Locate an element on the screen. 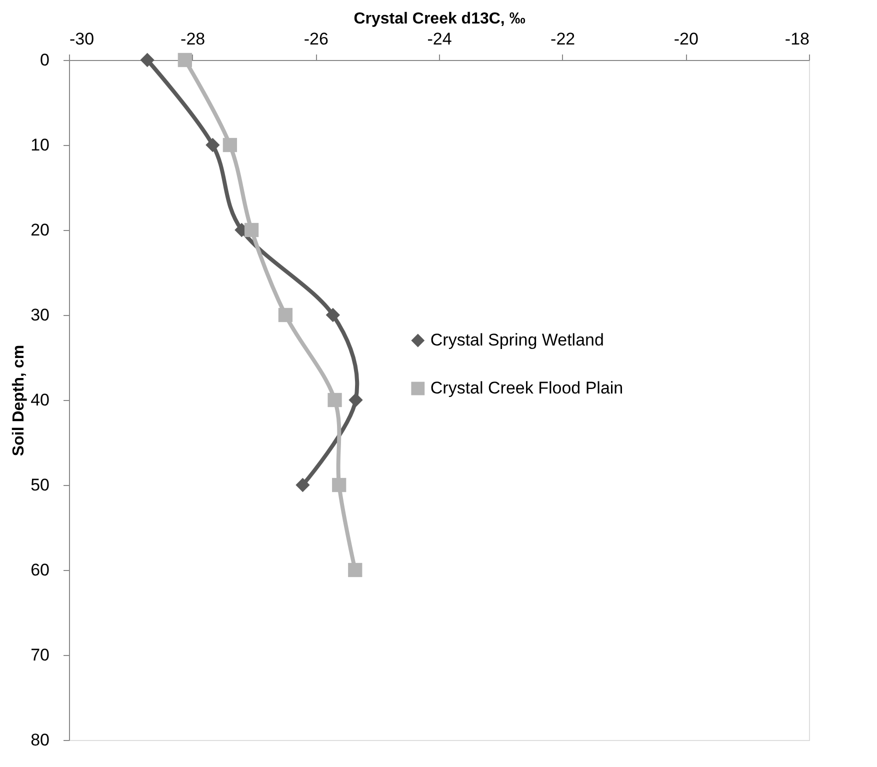 Image resolution: width=877 pixels, height=767 pixels. x-tick-label: -28 is located at coordinates (193, 39).